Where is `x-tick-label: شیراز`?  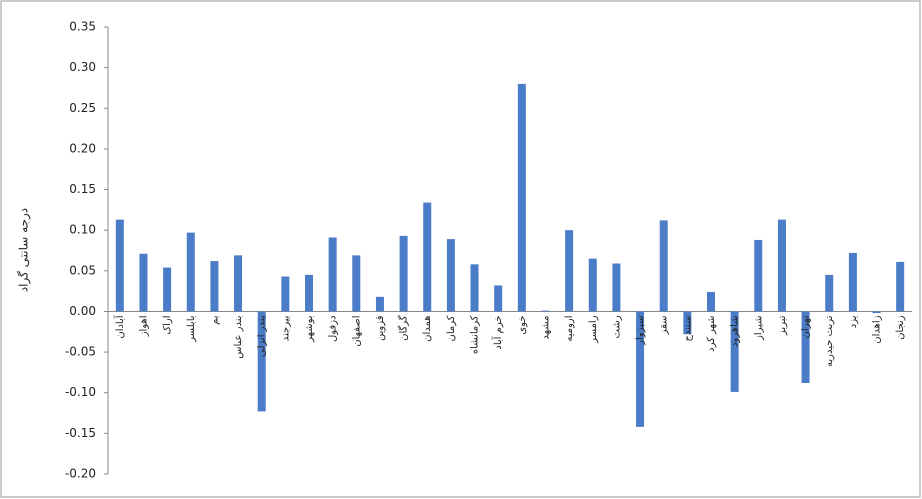 x-tick-label: شیراز is located at coordinates (758, 328).